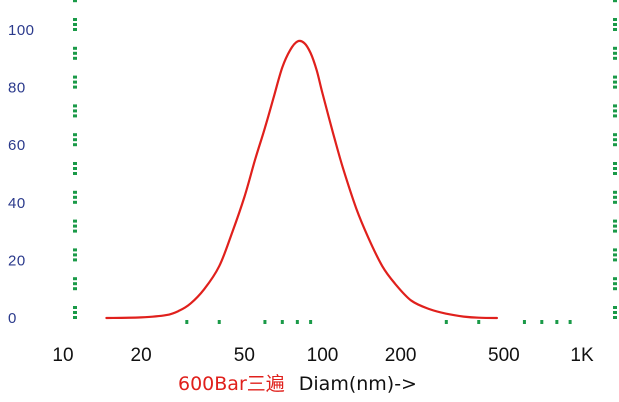  I want to click on series-name-label: 600Bar三遍, so click(231, 384).